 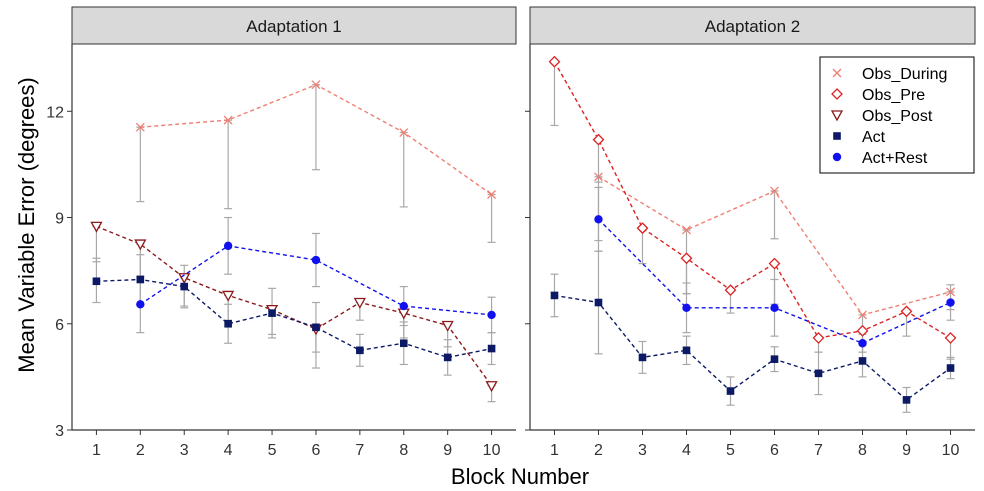 What do you see at coordinates (874, 137) in the screenshot?
I see `legend-label: Act` at bounding box center [874, 137].